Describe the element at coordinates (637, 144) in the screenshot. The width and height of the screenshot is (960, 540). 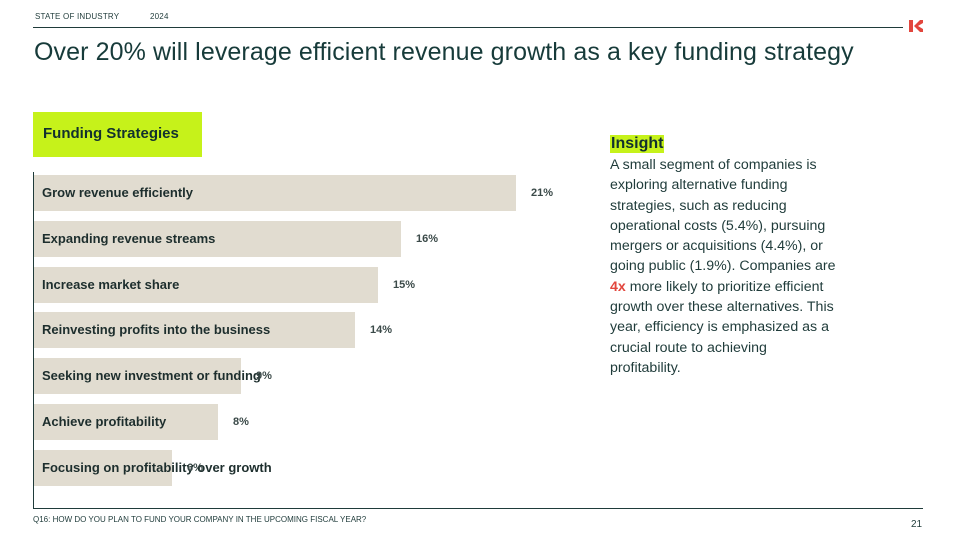
I see `insight-heading: Insight` at that location.